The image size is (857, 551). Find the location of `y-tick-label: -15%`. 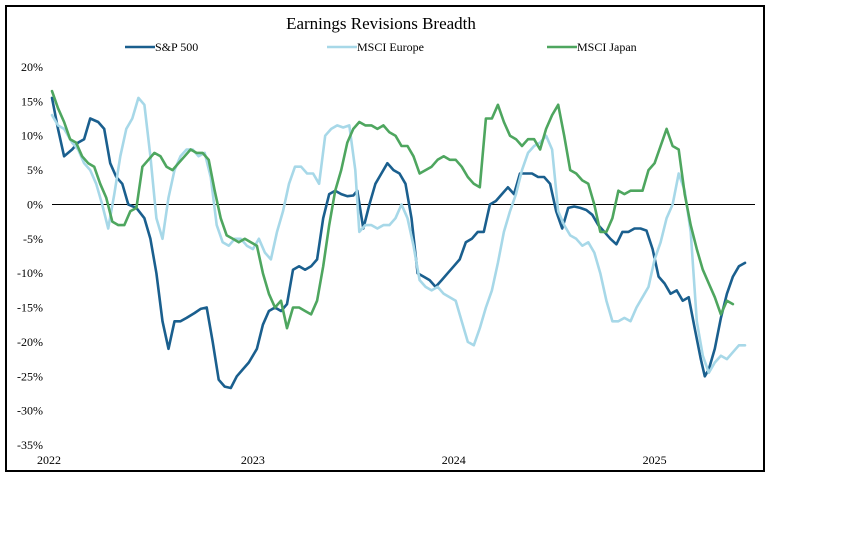

y-tick-label: -15% is located at coordinates (30, 308).